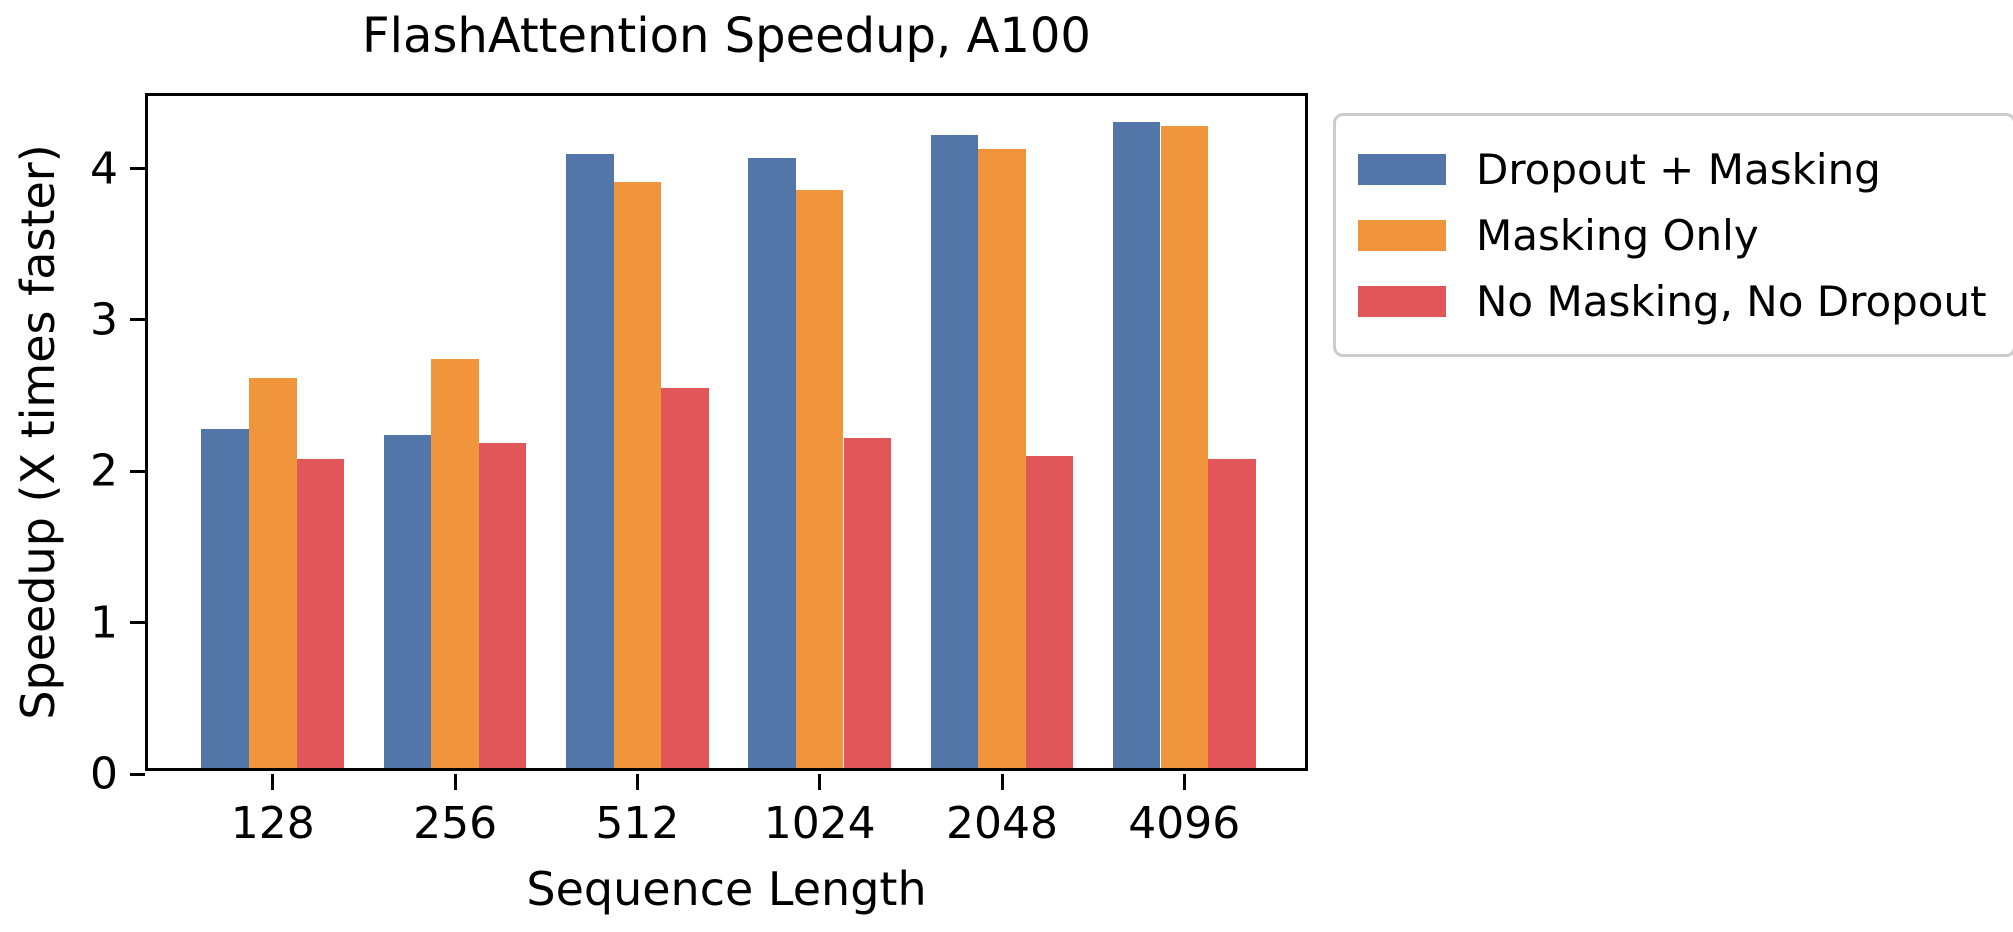 The width and height of the screenshot is (2013, 932). Describe the element at coordinates (455, 823) in the screenshot. I see `x-tick-label: 256` at that location.